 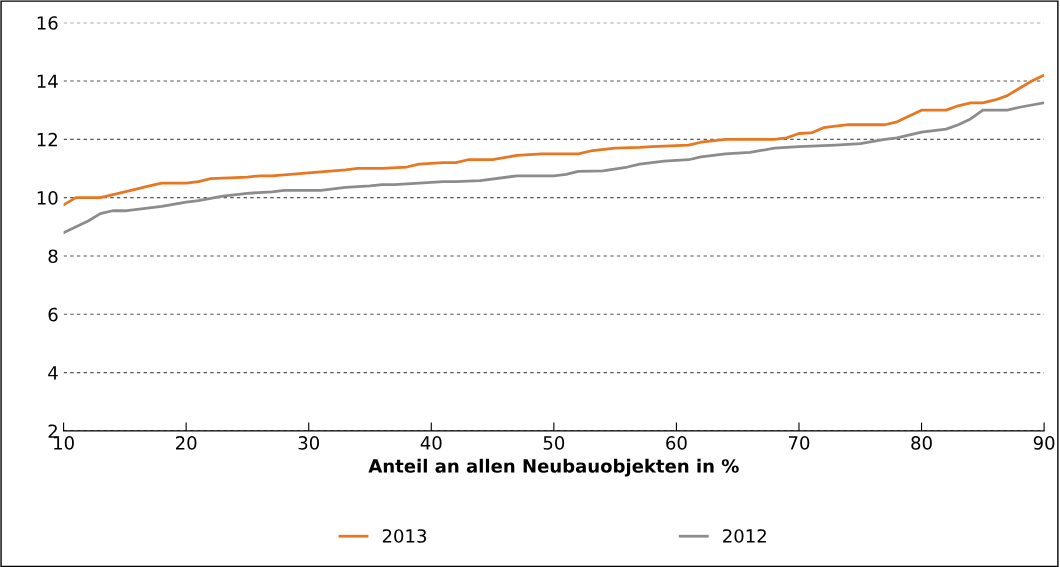 What do you see at coordinates (744, 536) in the screenshot?
I see `legend-label: 2012` at bounding box center [744, 536].